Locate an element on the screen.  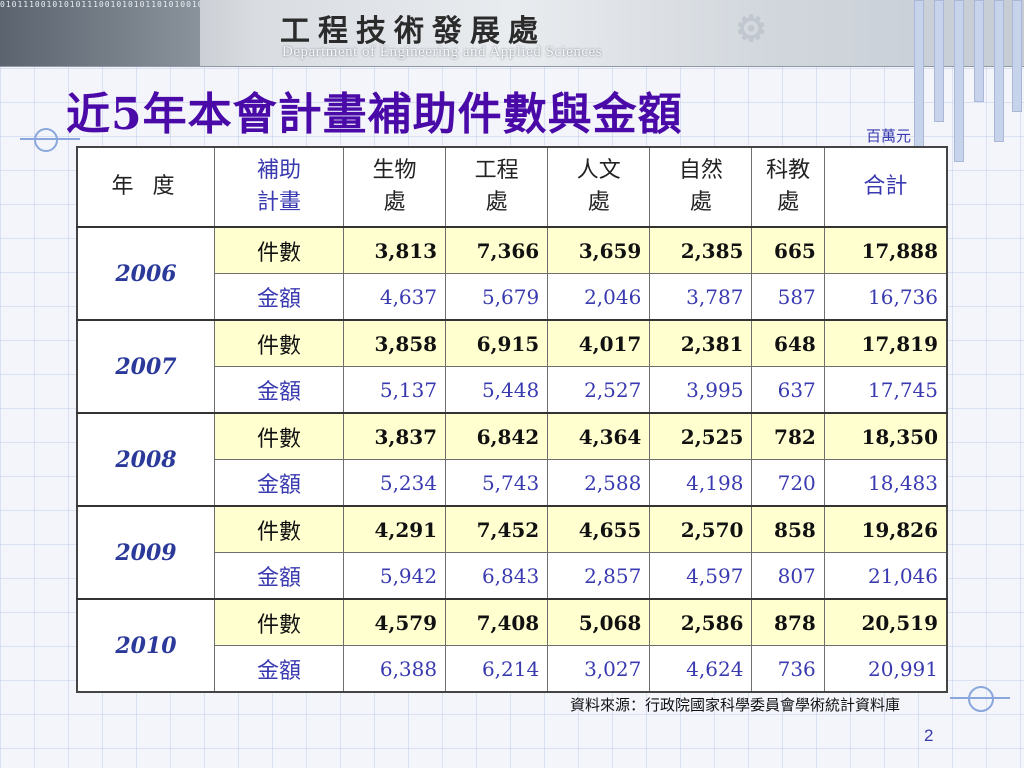
count-cell: 2,586 is located at coordinates (701, 622).